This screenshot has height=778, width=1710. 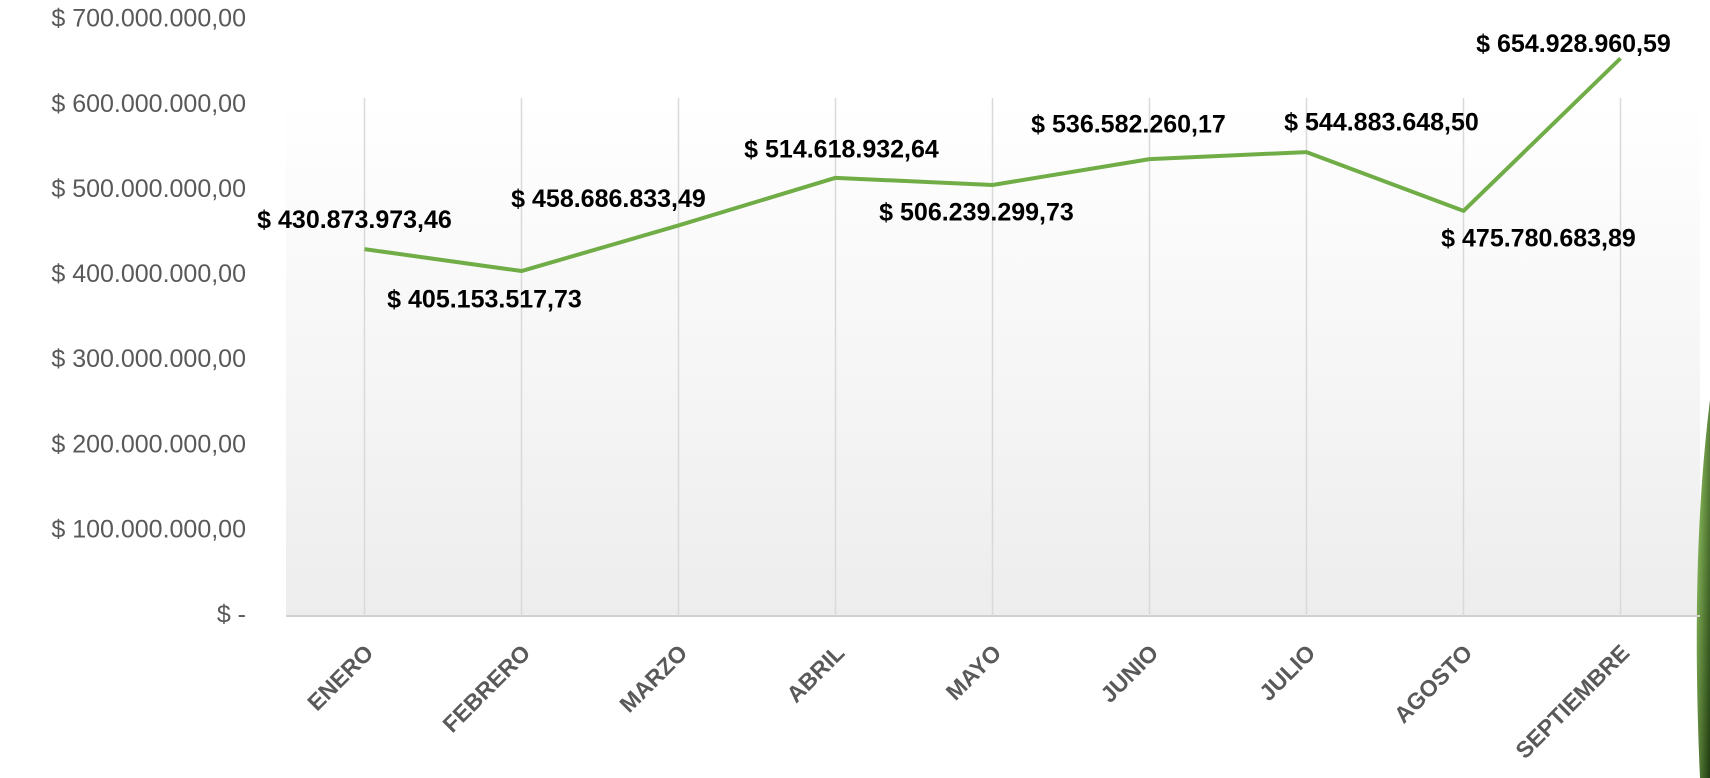 What do you see at coordinates (1703, 589) in the screenshot?
I see `decoration` at bounding box center [1703, 589].